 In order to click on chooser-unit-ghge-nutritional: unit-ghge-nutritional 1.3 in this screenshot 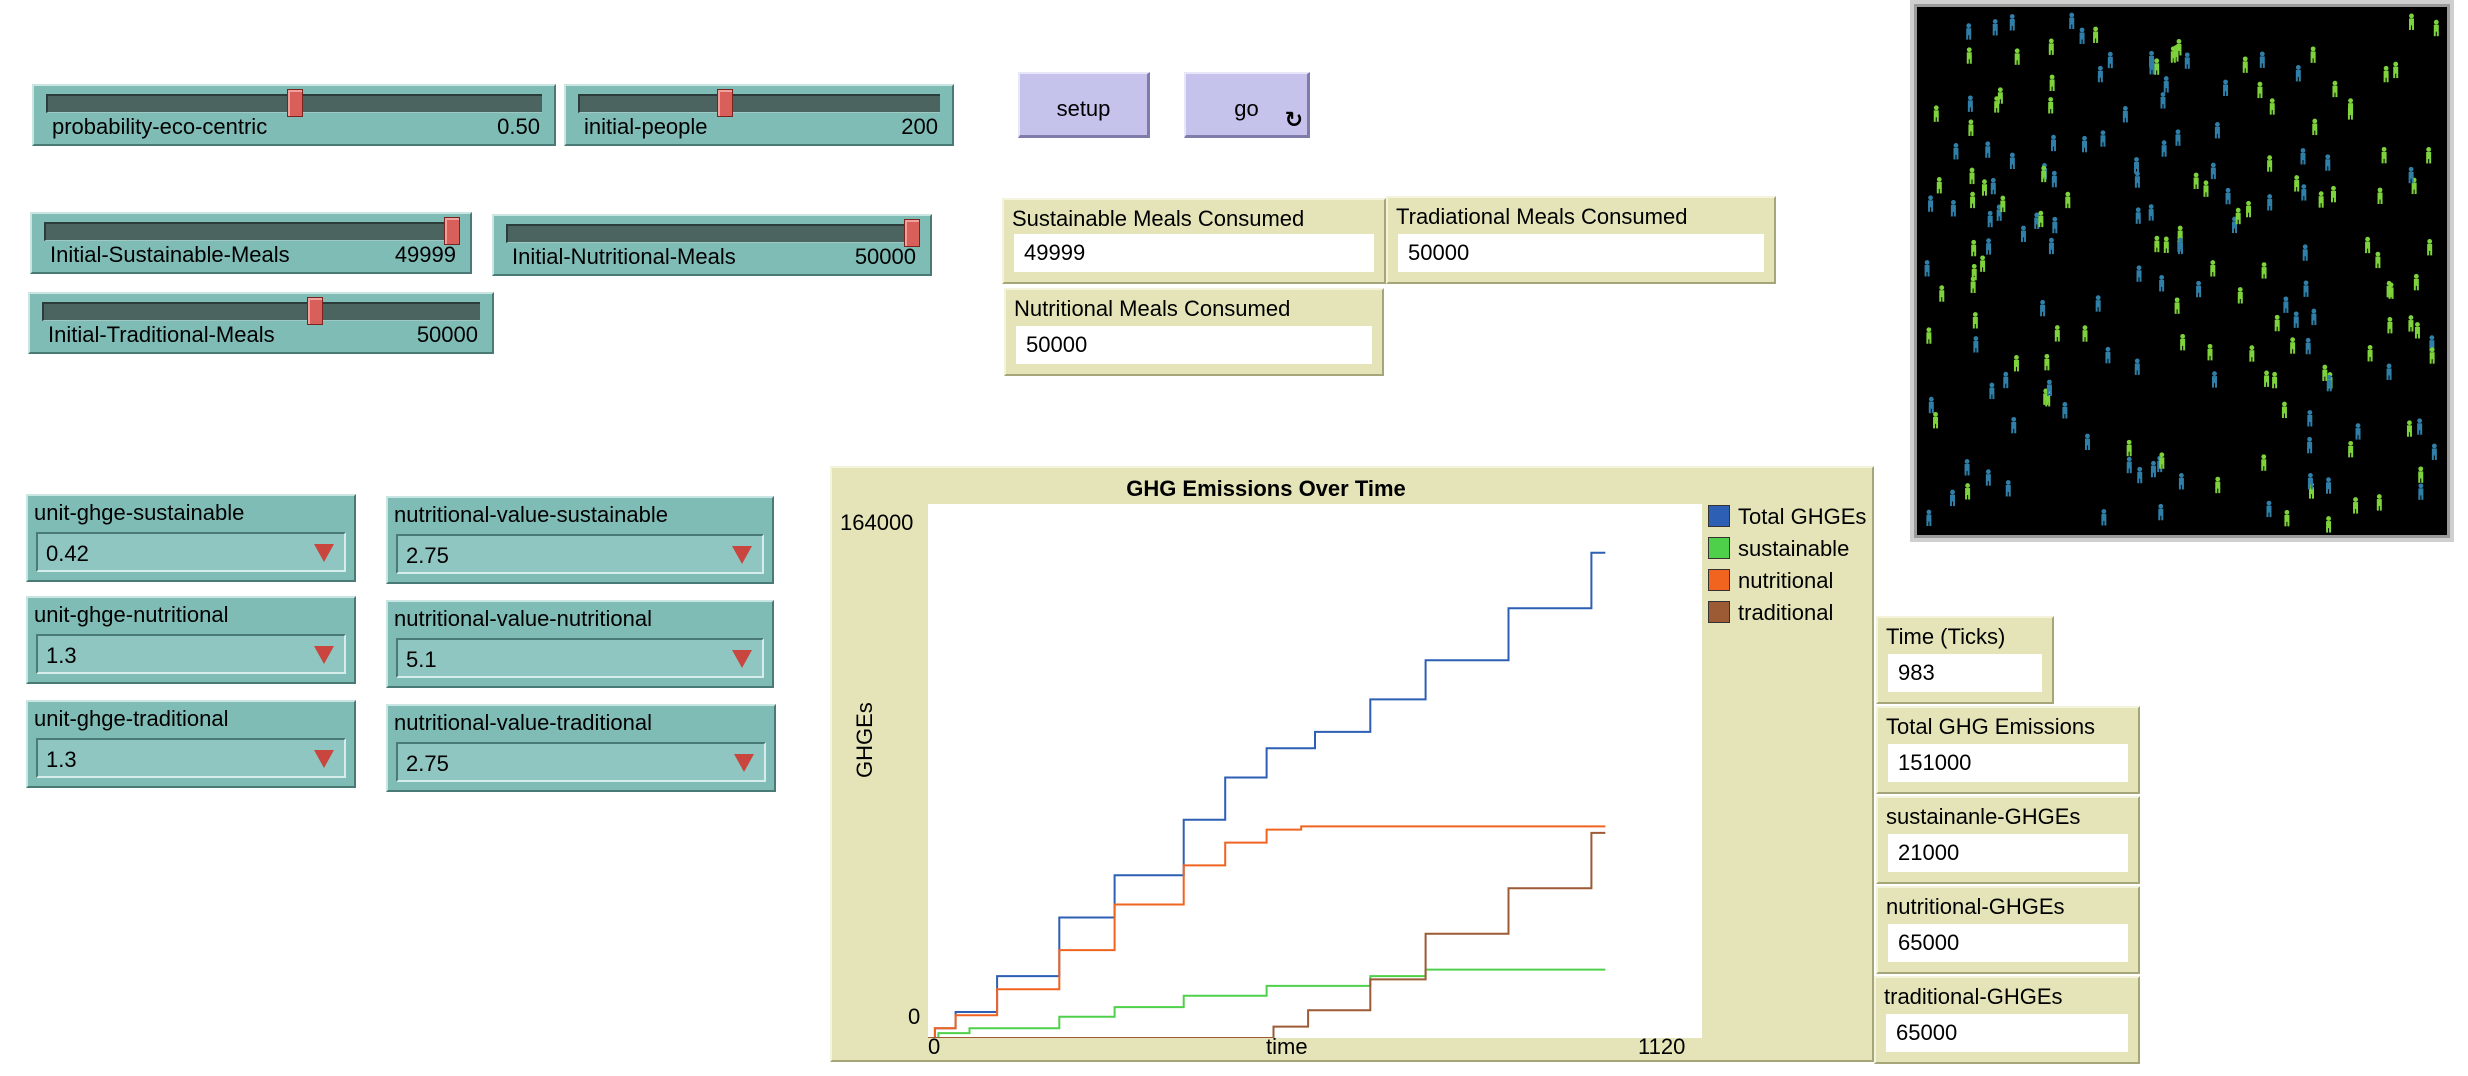, I will do `click(191, 640)`.